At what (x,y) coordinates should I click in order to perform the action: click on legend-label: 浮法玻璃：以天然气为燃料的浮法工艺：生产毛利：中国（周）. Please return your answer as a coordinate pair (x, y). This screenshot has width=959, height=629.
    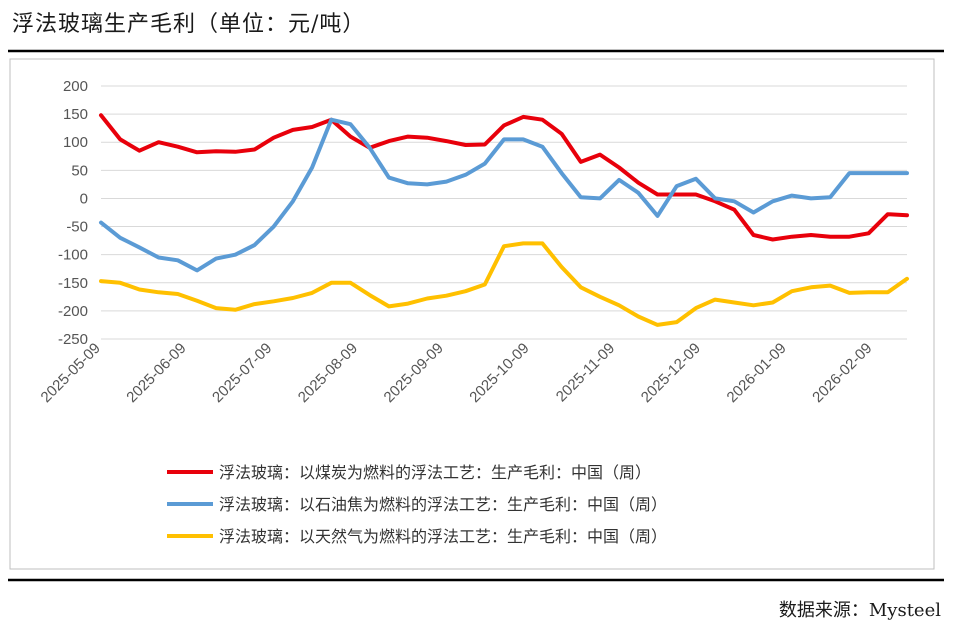
    Looking at the image, I should click on (443, 536).